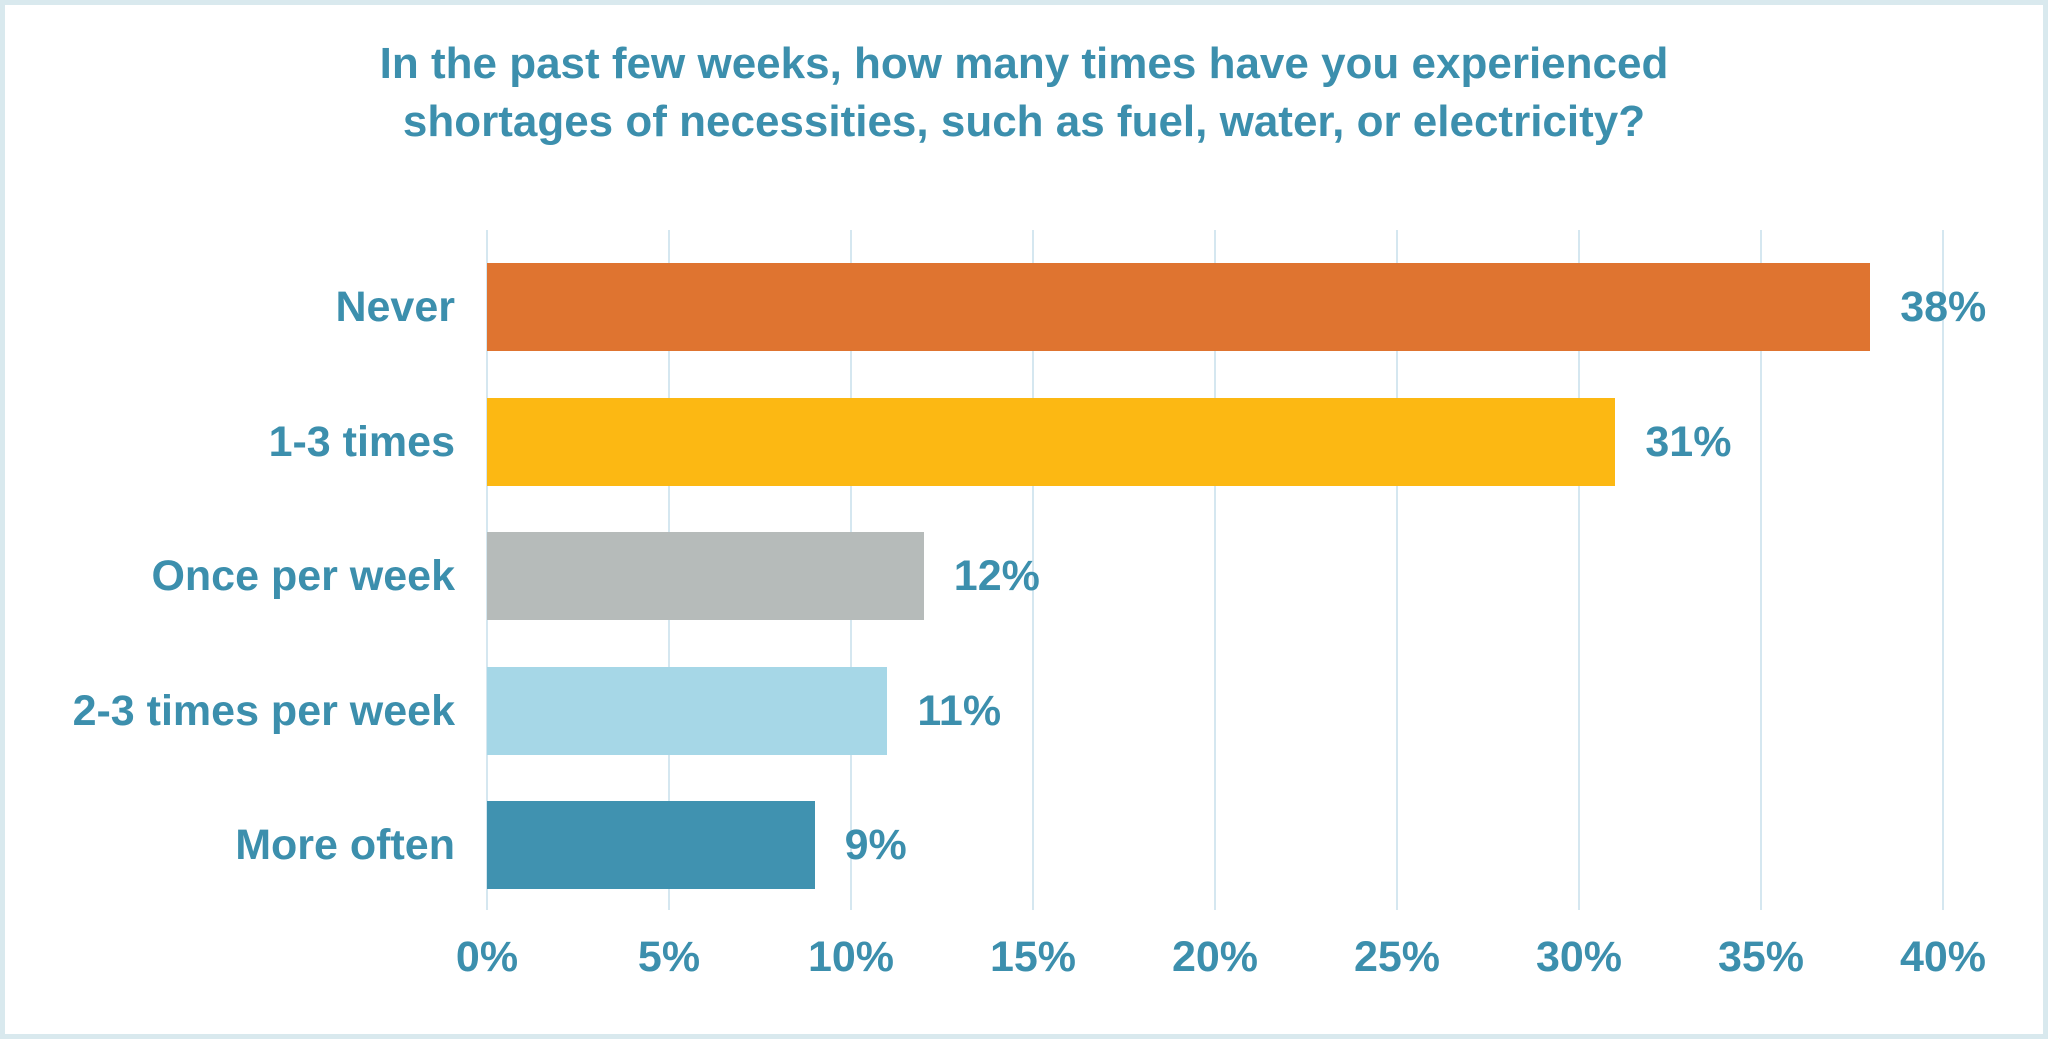  Describe the element at coordinates (1051, 441) in the screenshot. I see `bar-1-3-times` at that location.